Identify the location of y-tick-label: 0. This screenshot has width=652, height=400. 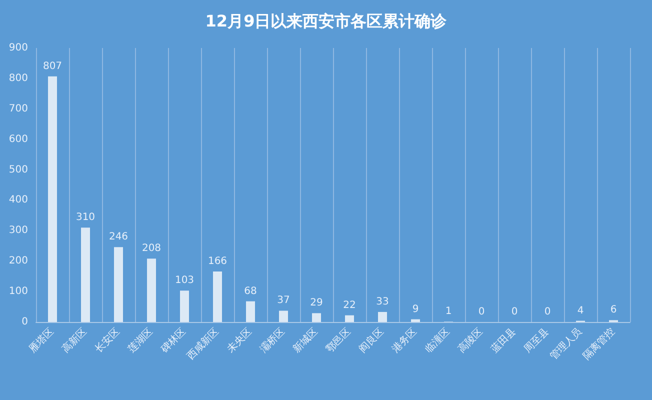
(25, 322).